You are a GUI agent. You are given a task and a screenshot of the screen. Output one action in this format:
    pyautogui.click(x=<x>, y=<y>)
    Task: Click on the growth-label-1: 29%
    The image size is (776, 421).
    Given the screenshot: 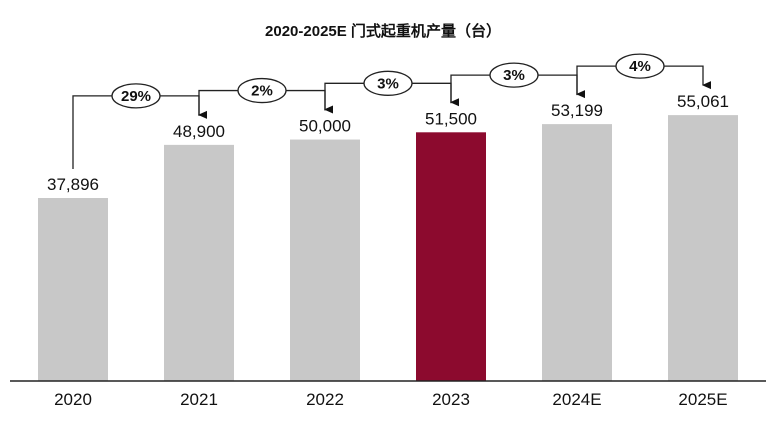 What is the action you would take?
    pyautogui.click(x=136, y=96)
    